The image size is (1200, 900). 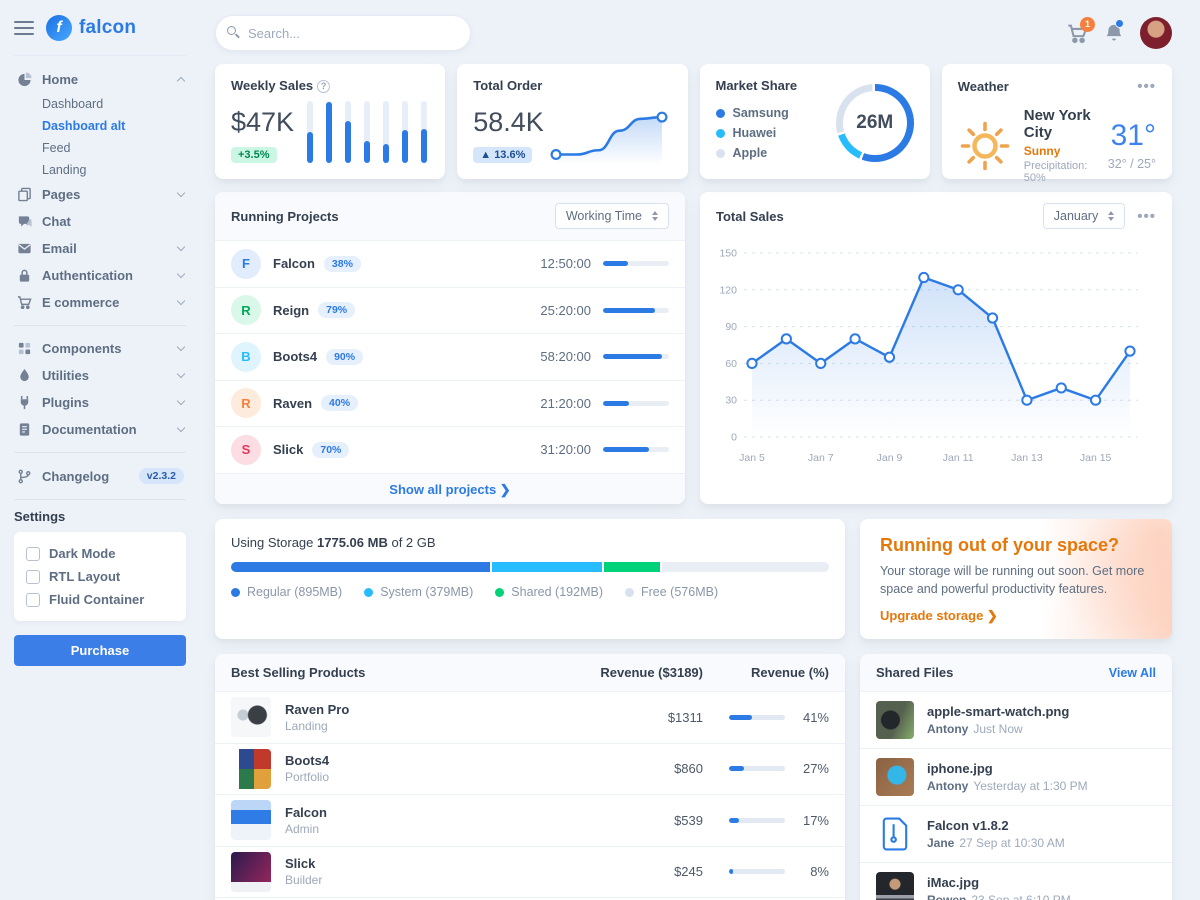 I want to click on sidebar-item-chat: Chat, so click(x=100, y=221).